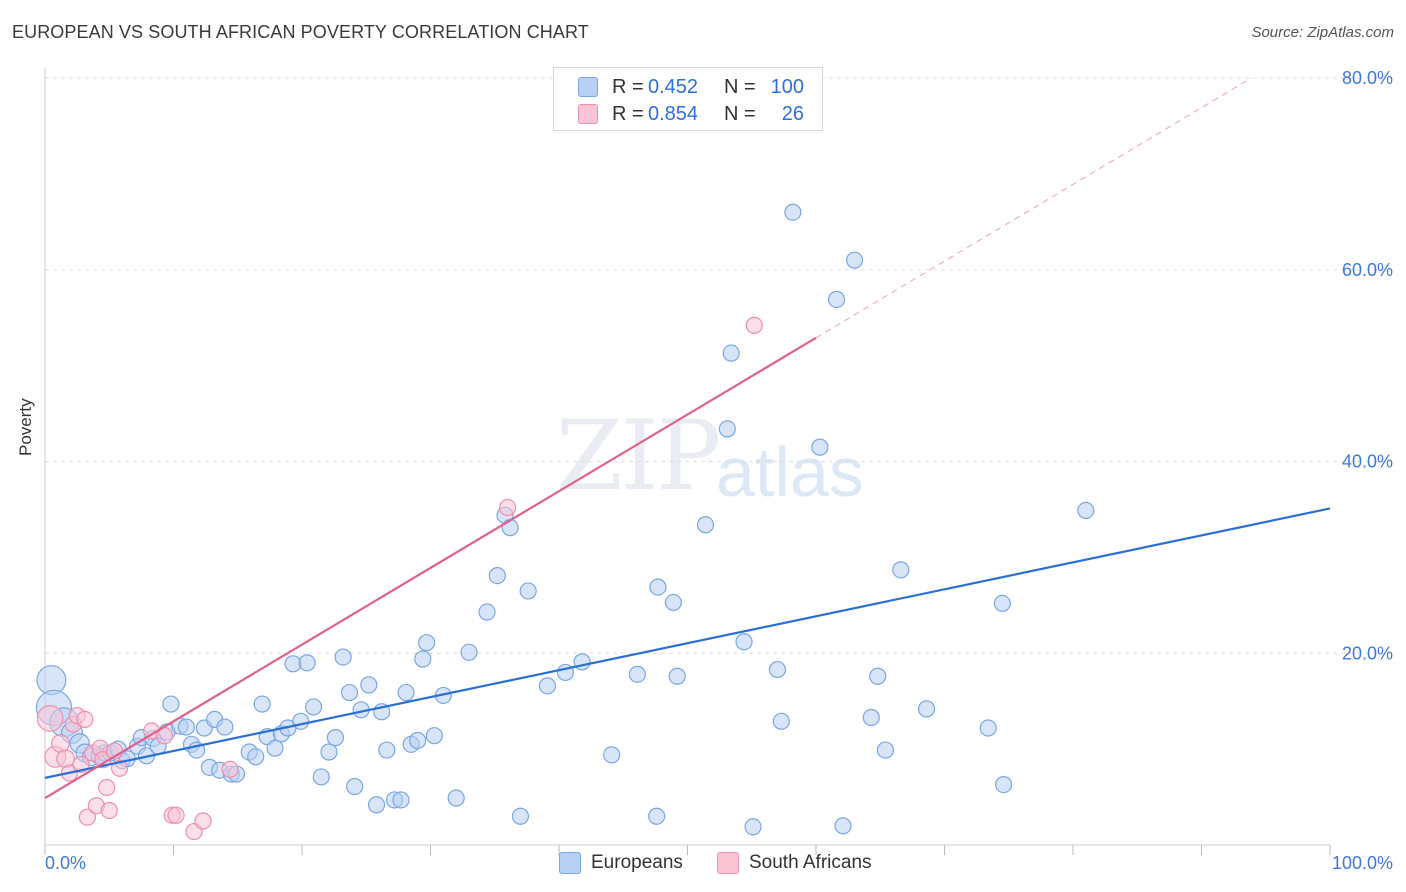 The image size is (1406, 892). What do you see at coordinates (790, 472) in the screenshot?
I see `watermark-atlas: atlas` at bounding box center [790, 472].